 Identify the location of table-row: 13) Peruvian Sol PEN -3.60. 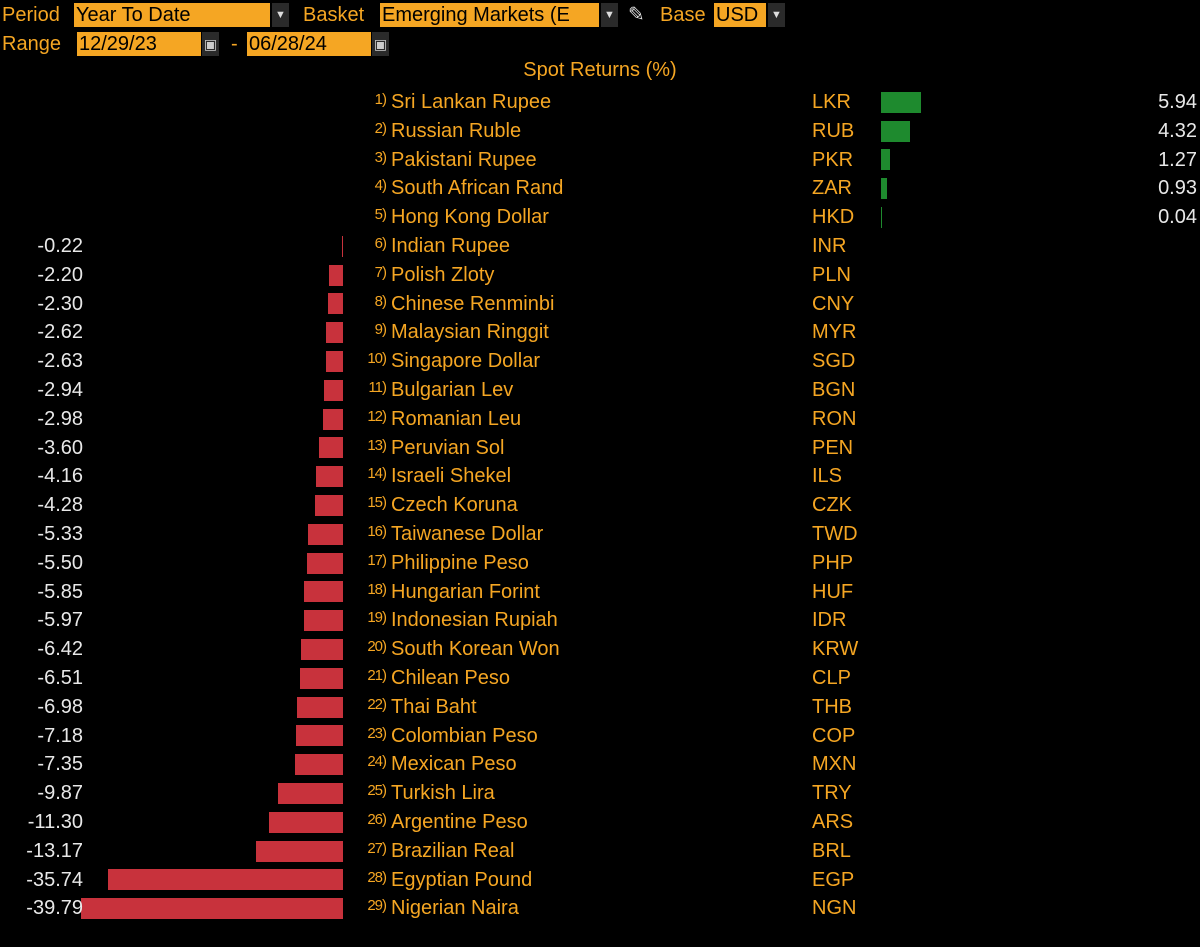
(600, 448).